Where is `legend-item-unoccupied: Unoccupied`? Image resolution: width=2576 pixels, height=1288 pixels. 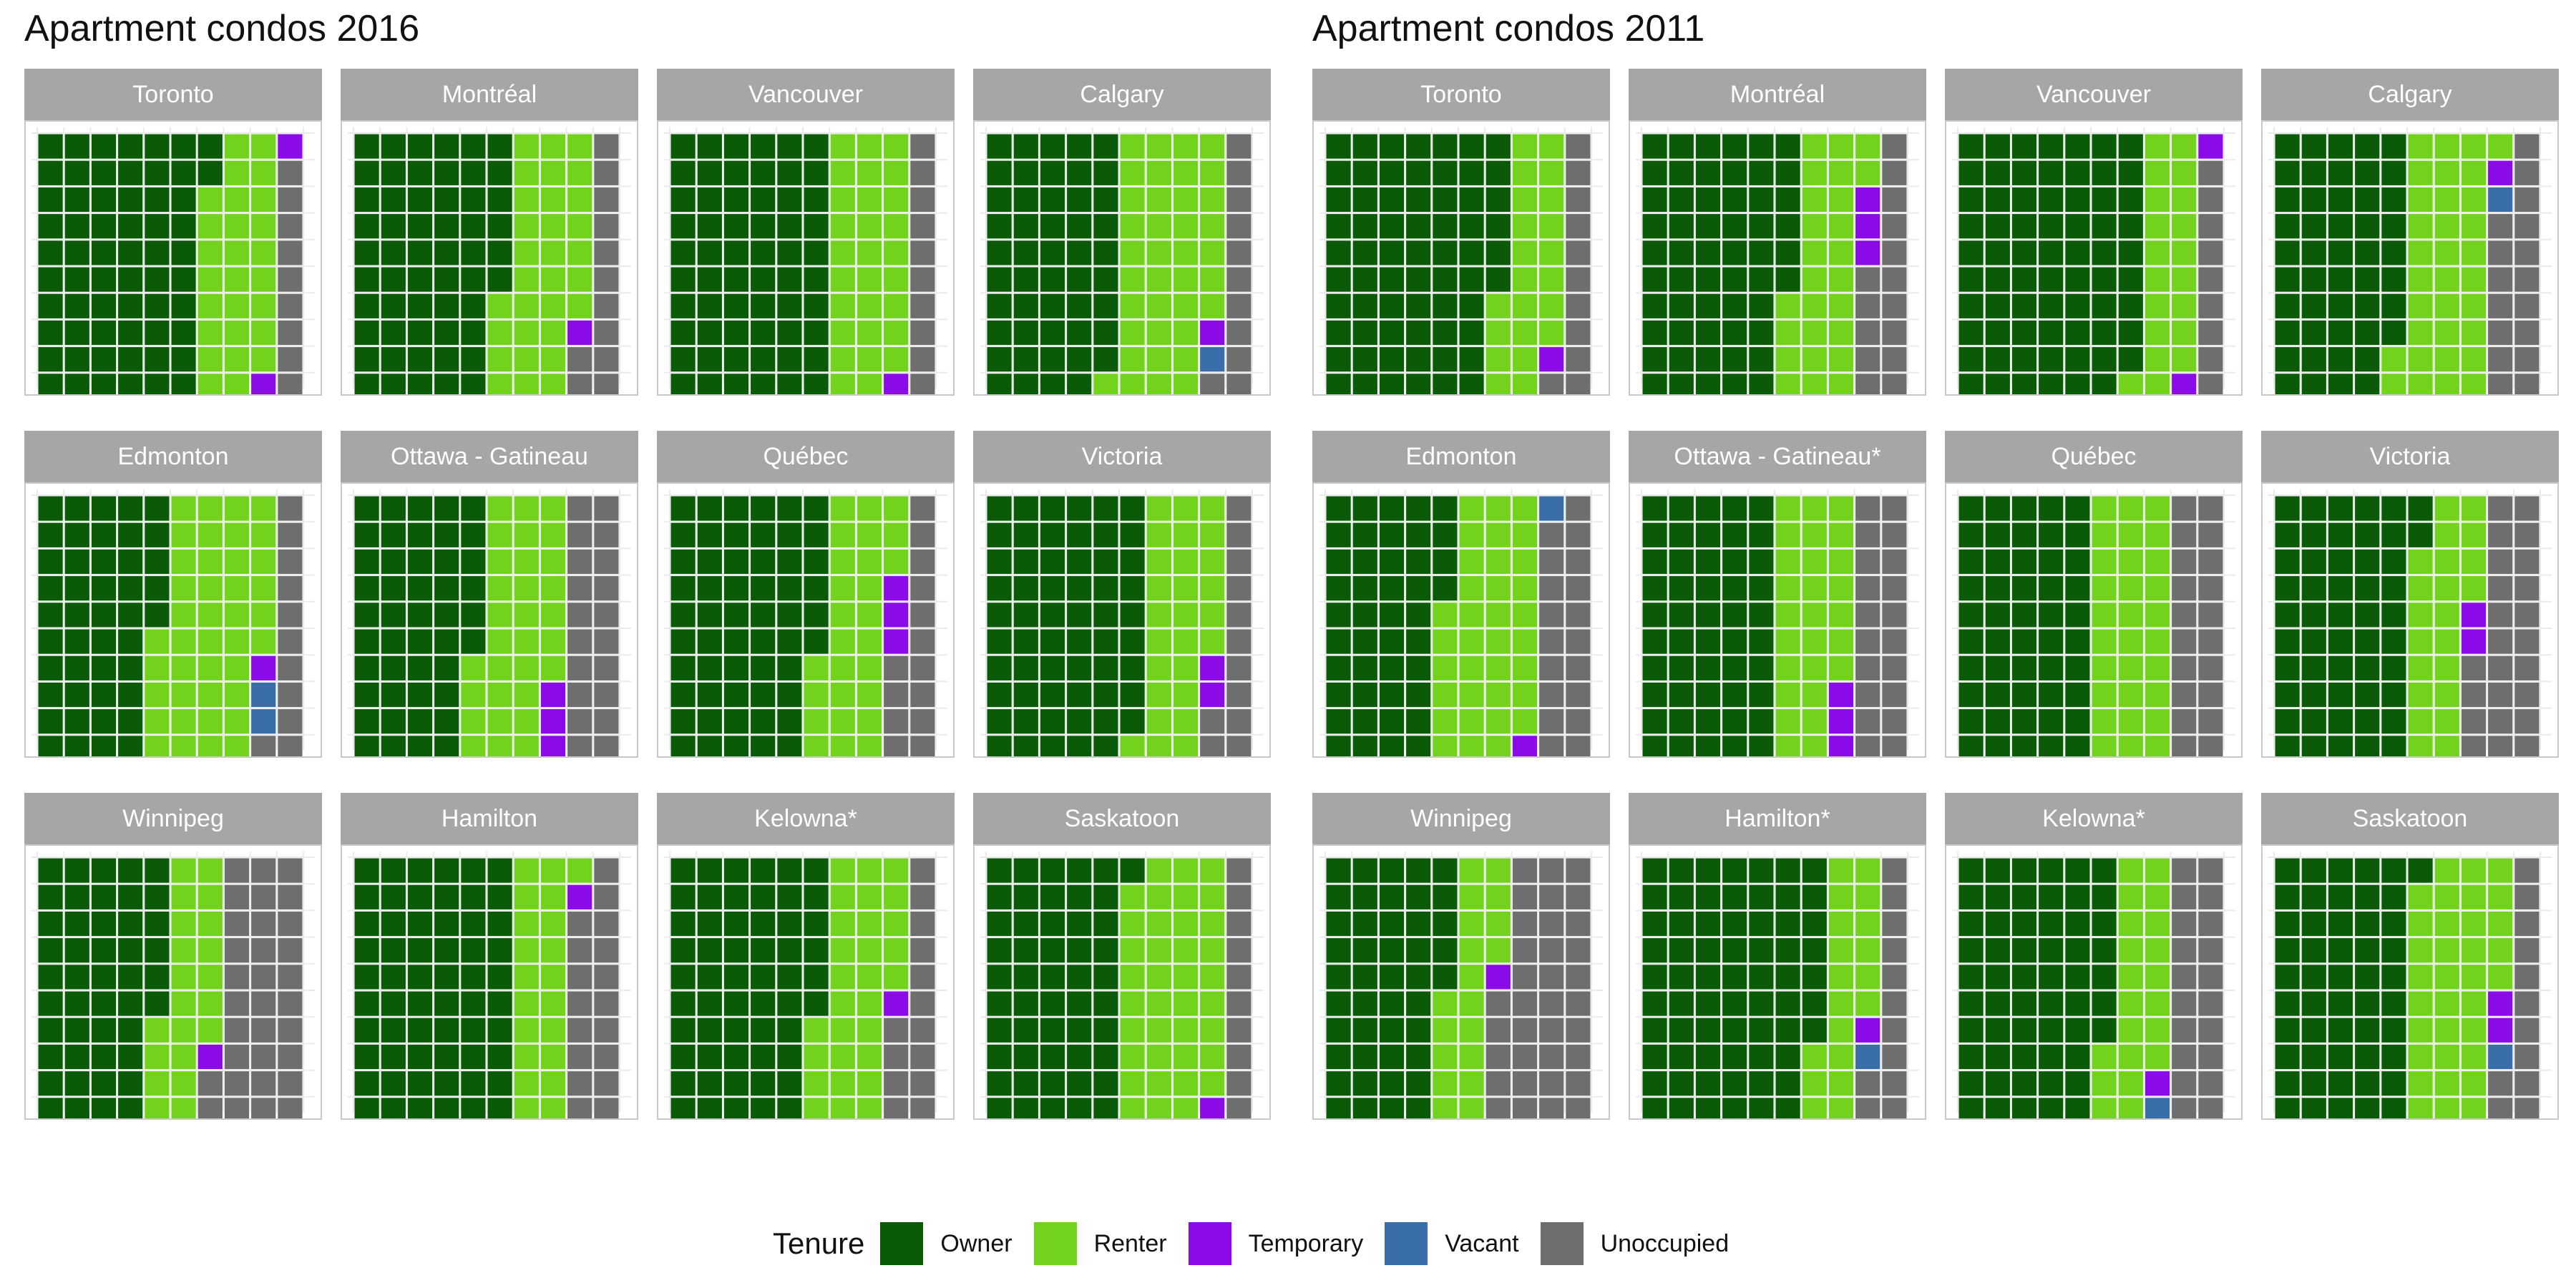
legend-item-unoccupied: Unoccupied is located at coordinates (1635, 1243).